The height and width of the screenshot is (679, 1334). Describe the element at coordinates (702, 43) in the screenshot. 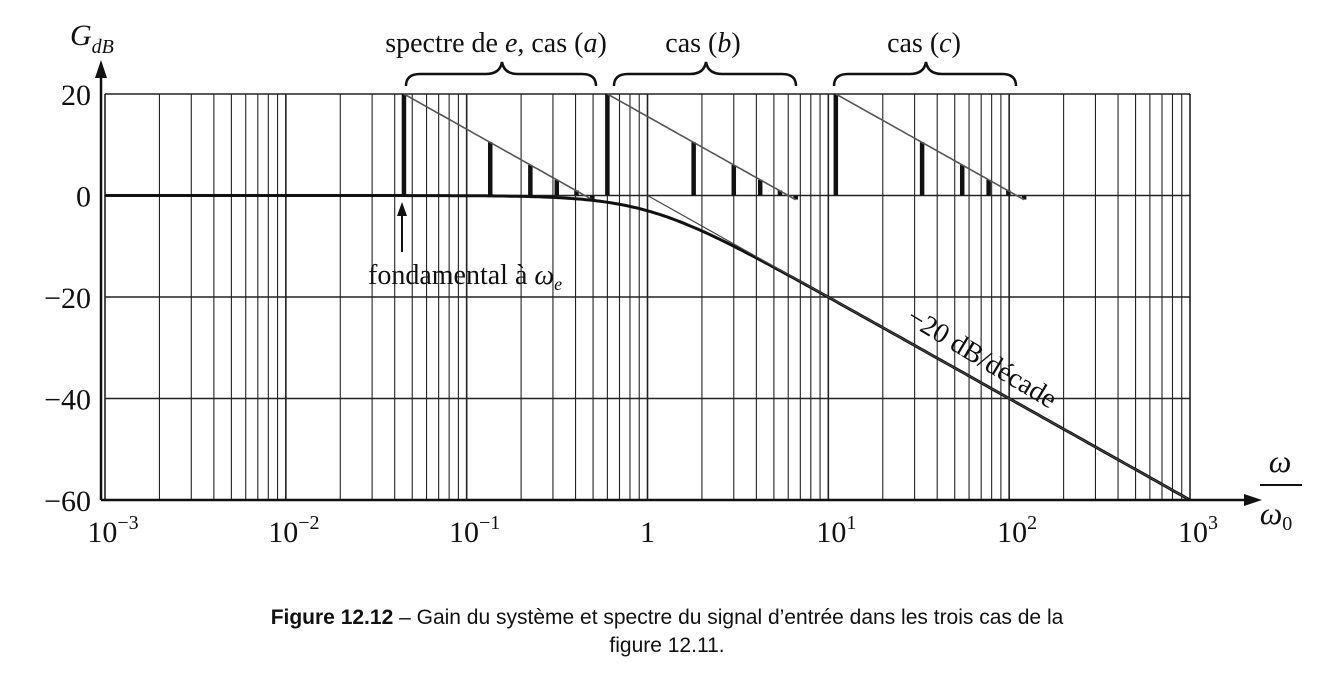

I see `case-b-label: cas (b)` at that location.